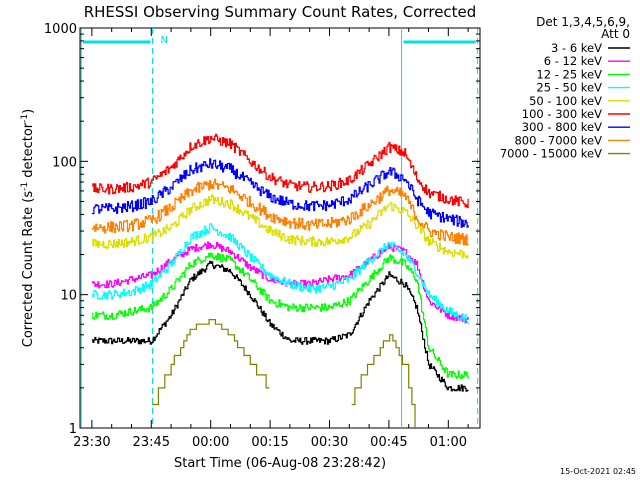 The height and width of the screenshot is (480, 640). I want to click on series-line-300-800-kev, so click(280, 193).